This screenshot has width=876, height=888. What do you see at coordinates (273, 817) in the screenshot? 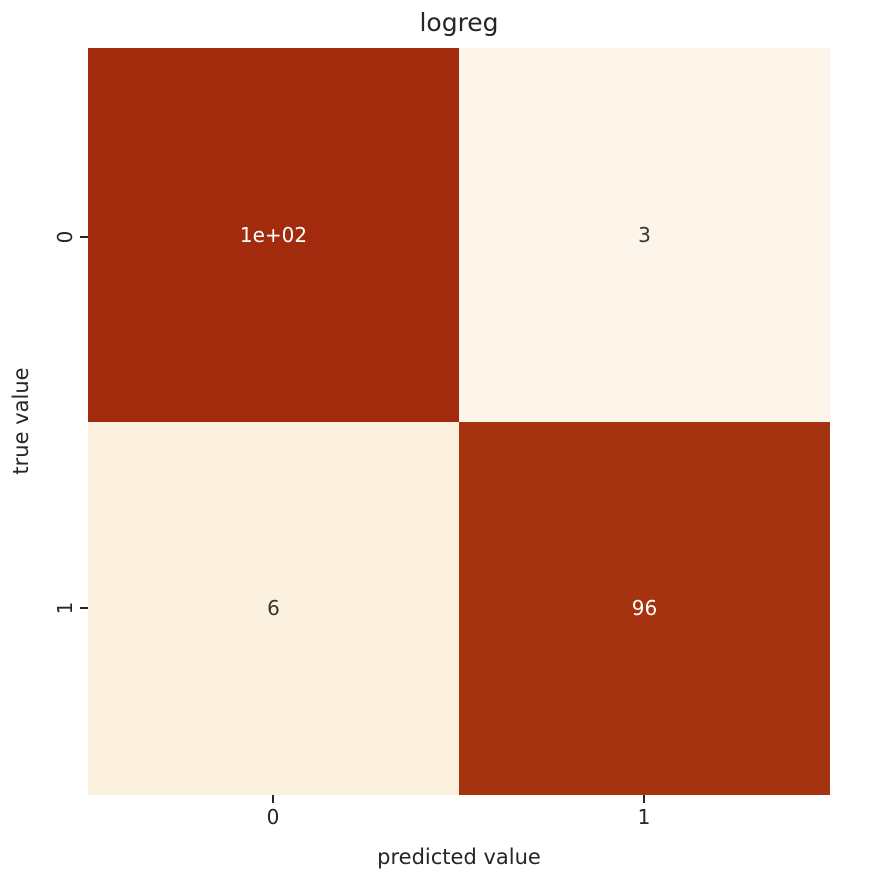
I see `x-tick-label-0: 0` at bounding box center [273, 817].